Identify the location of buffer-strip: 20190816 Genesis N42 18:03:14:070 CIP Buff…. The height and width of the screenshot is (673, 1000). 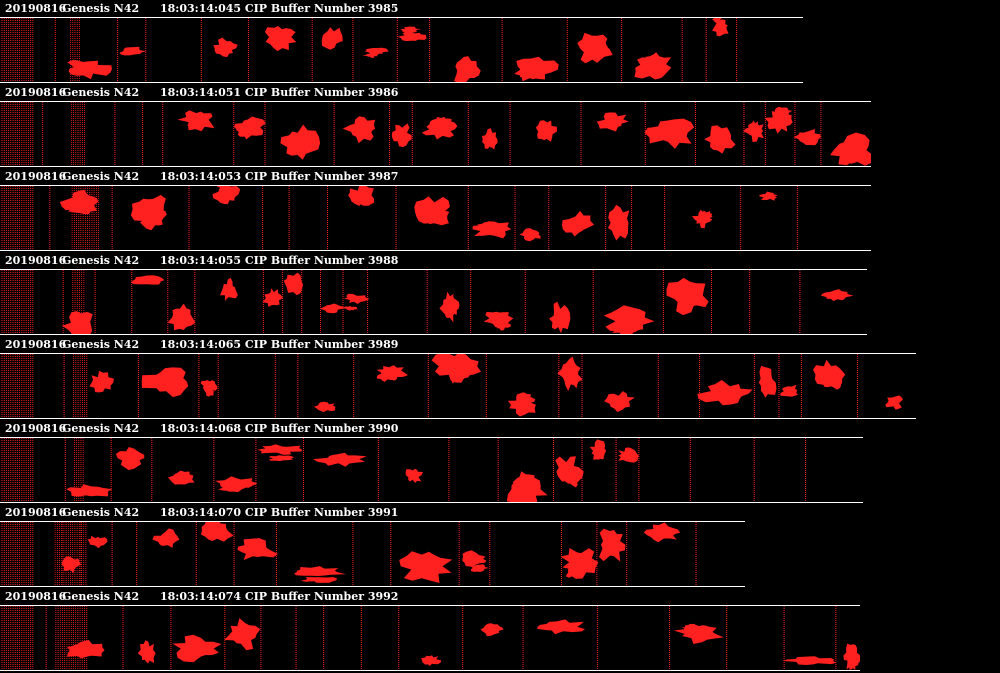
(500, 546).